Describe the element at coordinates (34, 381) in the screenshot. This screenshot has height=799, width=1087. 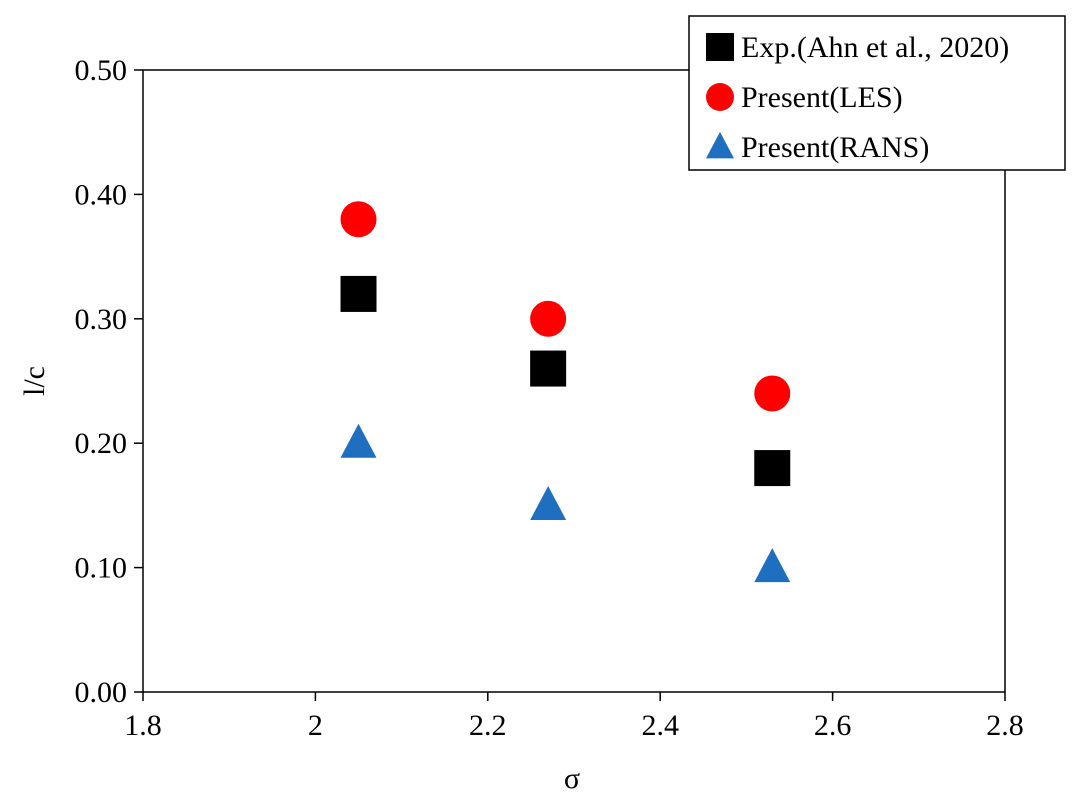
I see `y-axis-label: l/c` at that location.